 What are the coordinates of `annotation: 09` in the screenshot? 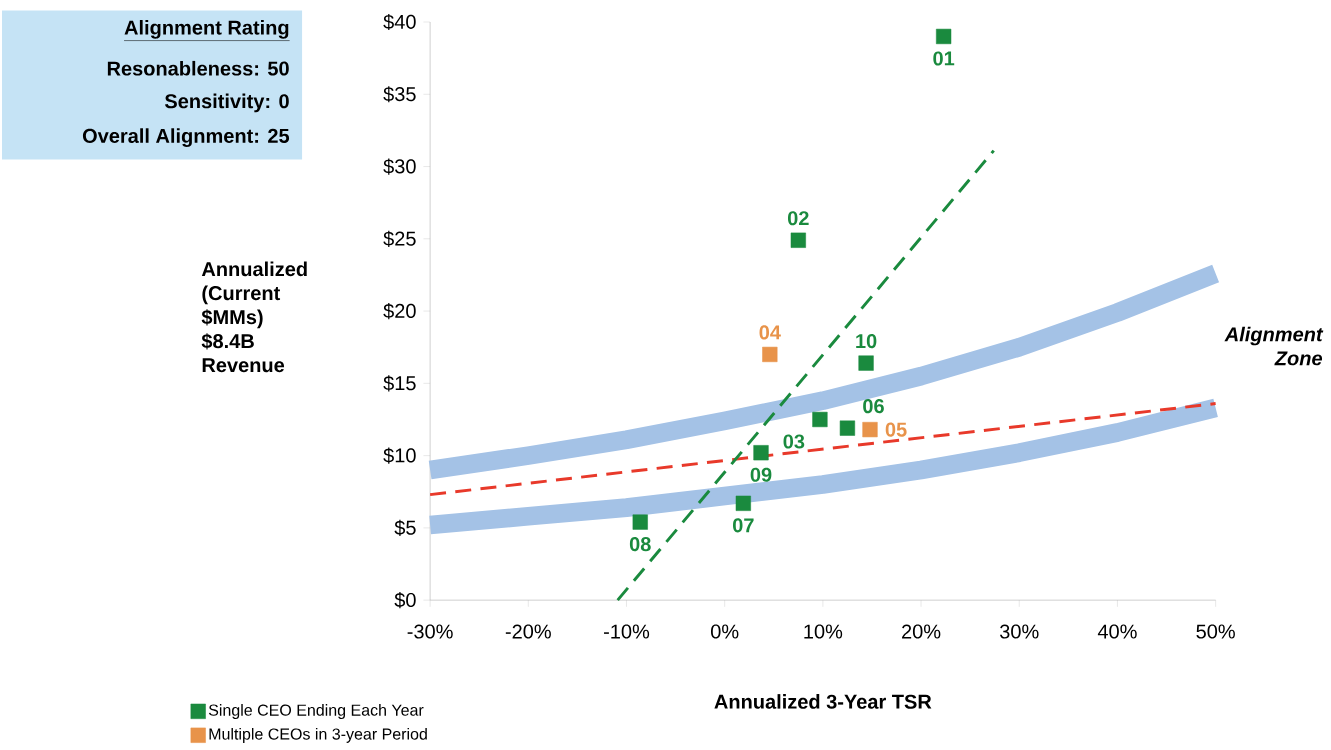 It's located at (761, 474).